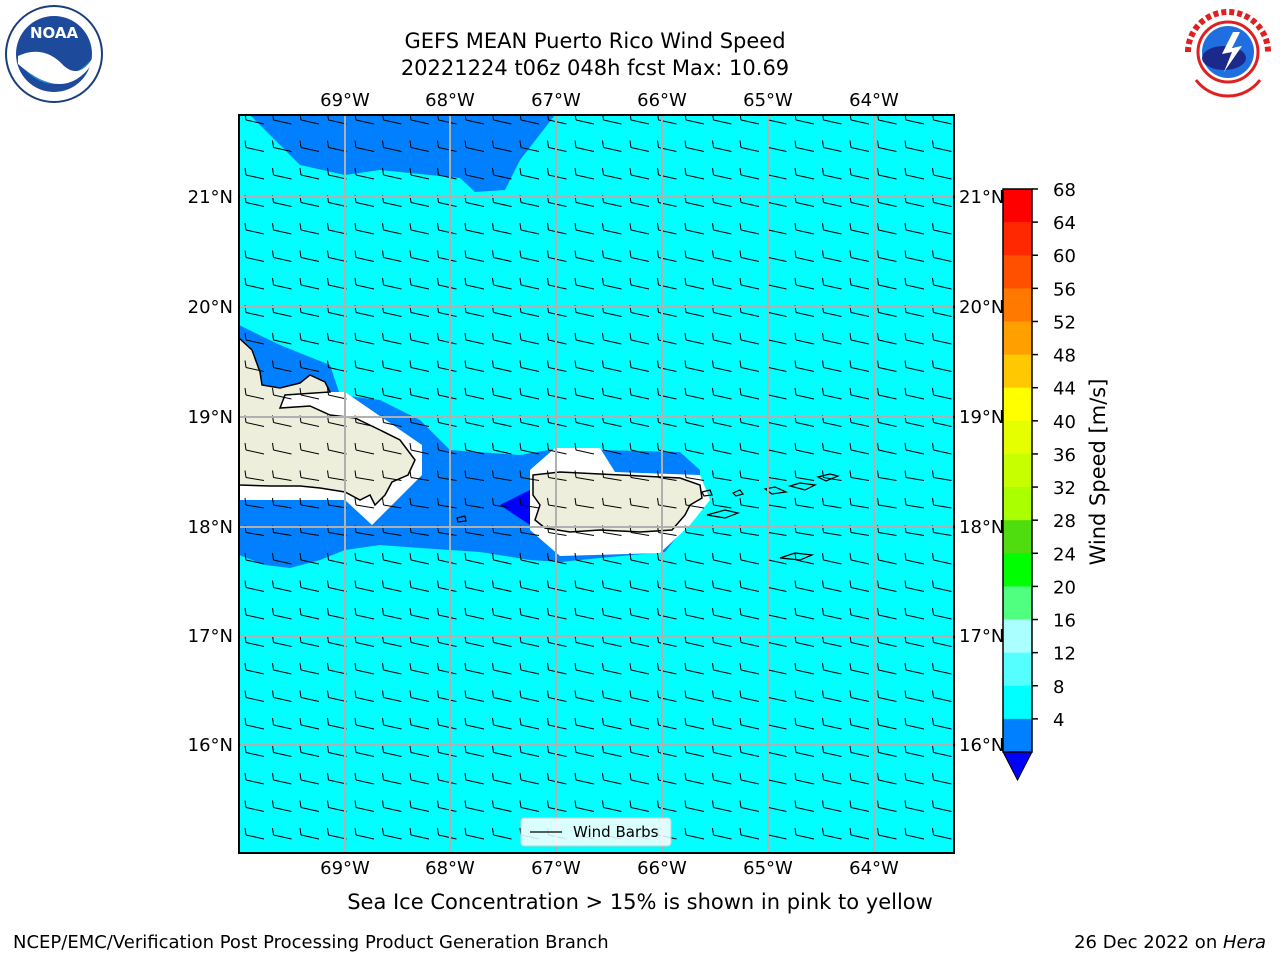 The image size is (1280, 960). I want to click on colorbar: 68 64 60 56 52 48 44 40 36 32 28 24 20 16 12 8 4, so click(1039, 481).